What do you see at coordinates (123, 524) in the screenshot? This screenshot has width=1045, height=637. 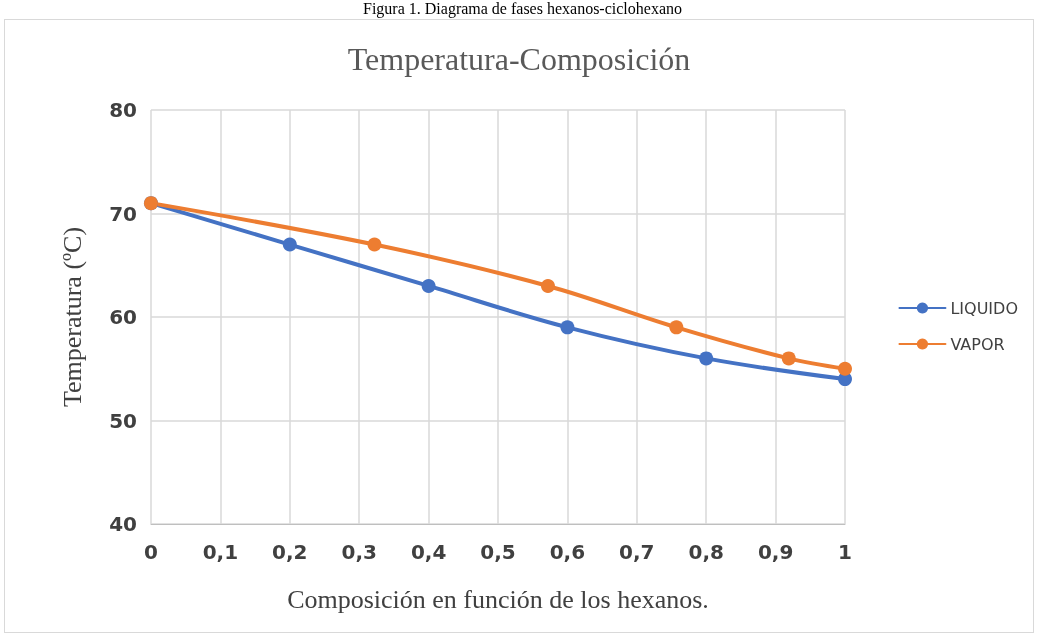 I see `y-tick-label: 40` at bounding box center [123, 524].